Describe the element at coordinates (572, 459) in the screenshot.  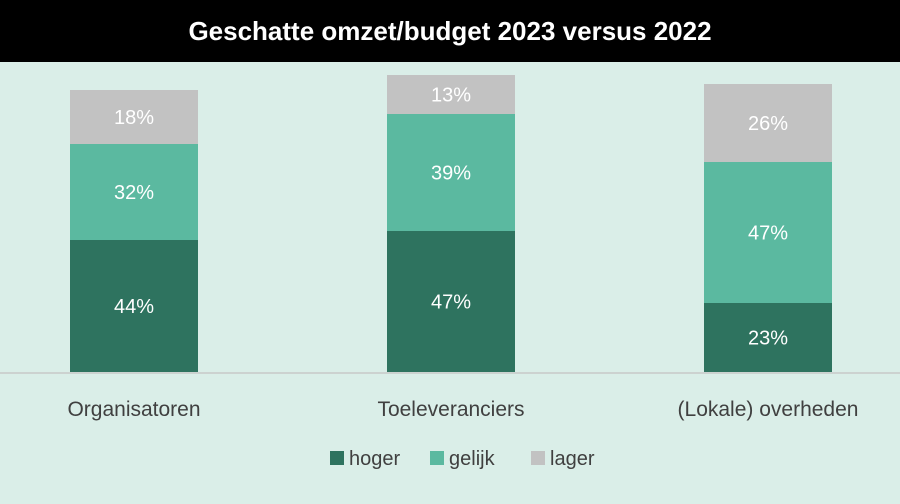
I see `legend-label-lager: lager` at that location.